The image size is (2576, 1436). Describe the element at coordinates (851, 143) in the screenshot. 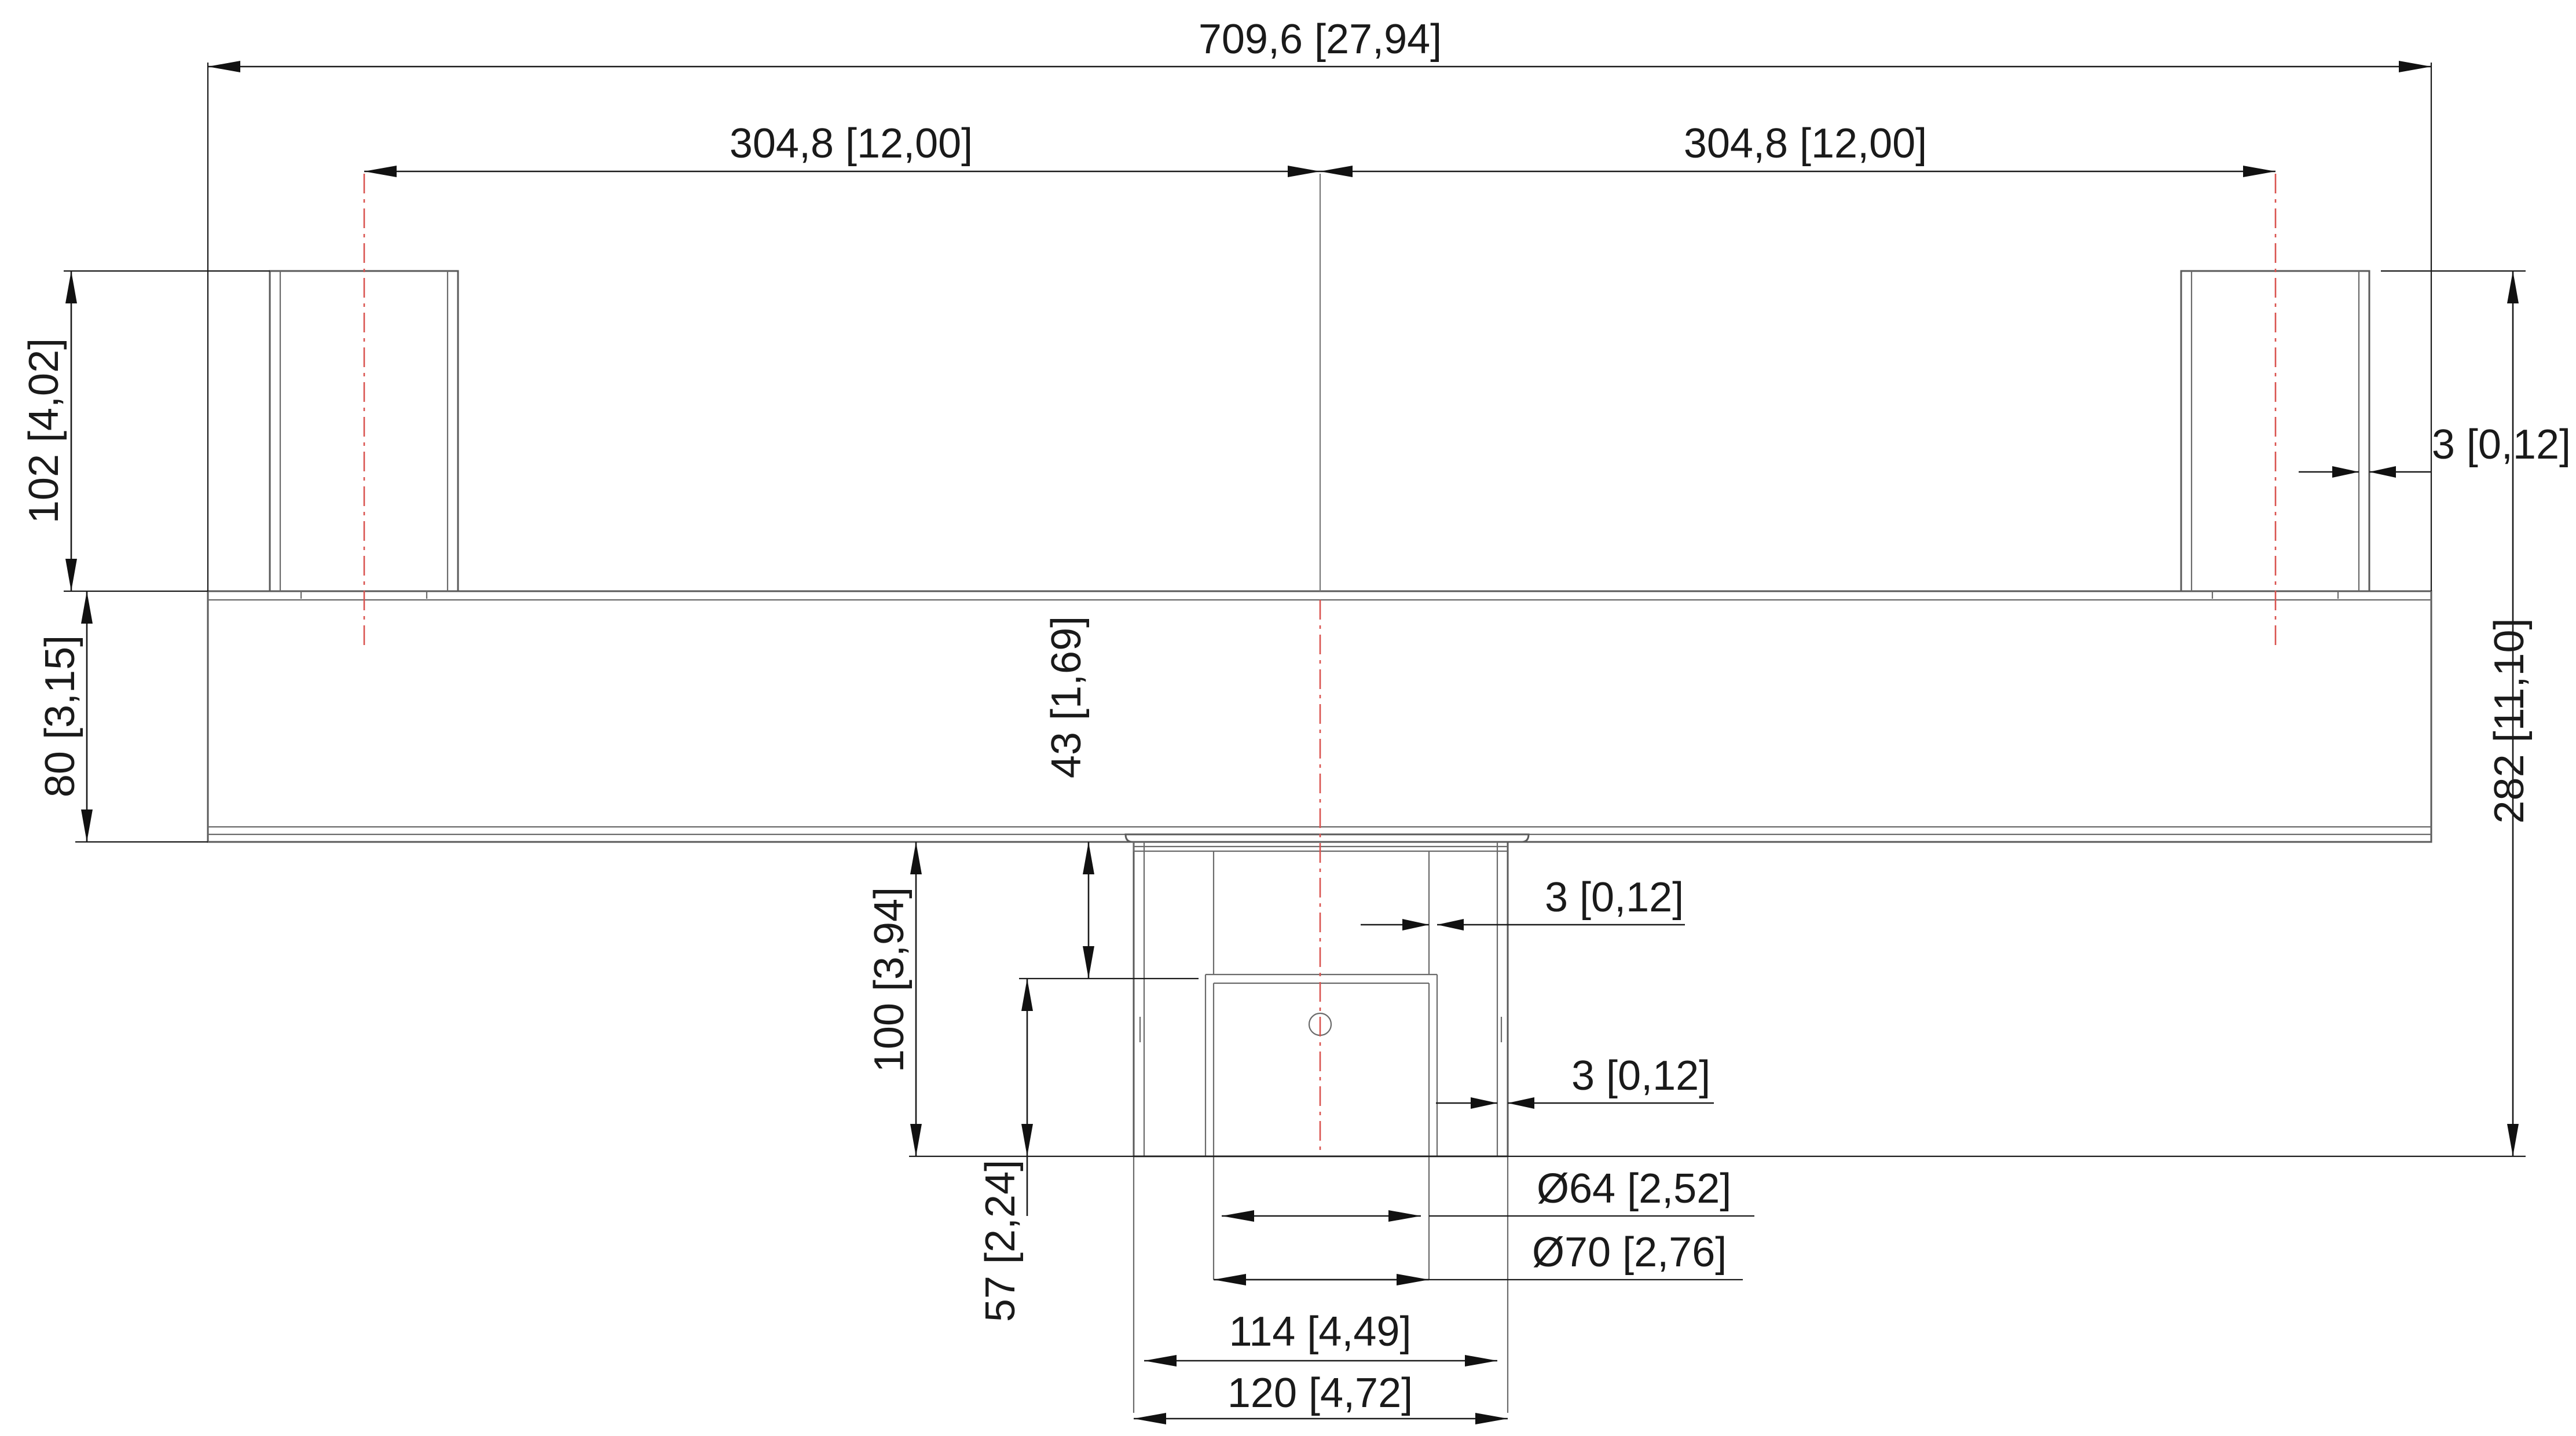

I see `left-spacing-label: 304,8 [12,00]` at that location.